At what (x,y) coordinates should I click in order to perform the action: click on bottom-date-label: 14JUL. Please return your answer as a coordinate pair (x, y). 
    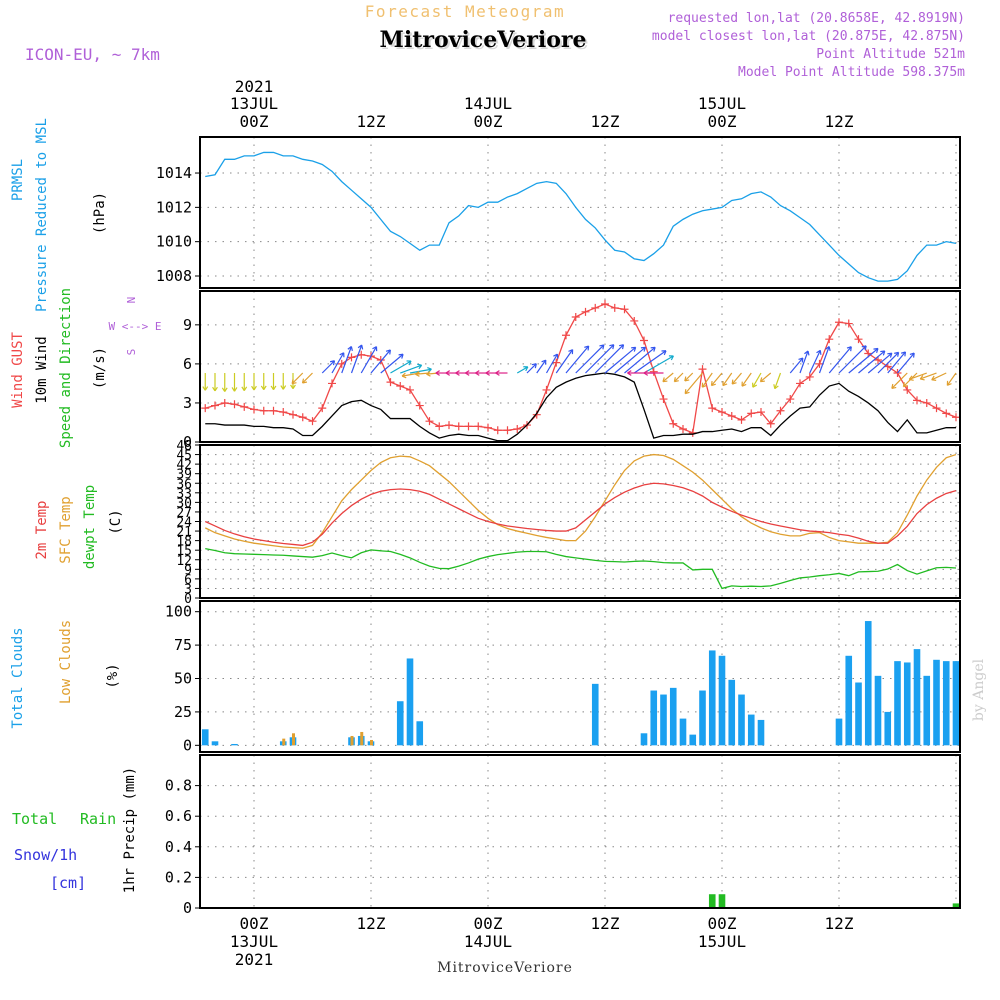
    Looking at the image, I should click on (488, 941).